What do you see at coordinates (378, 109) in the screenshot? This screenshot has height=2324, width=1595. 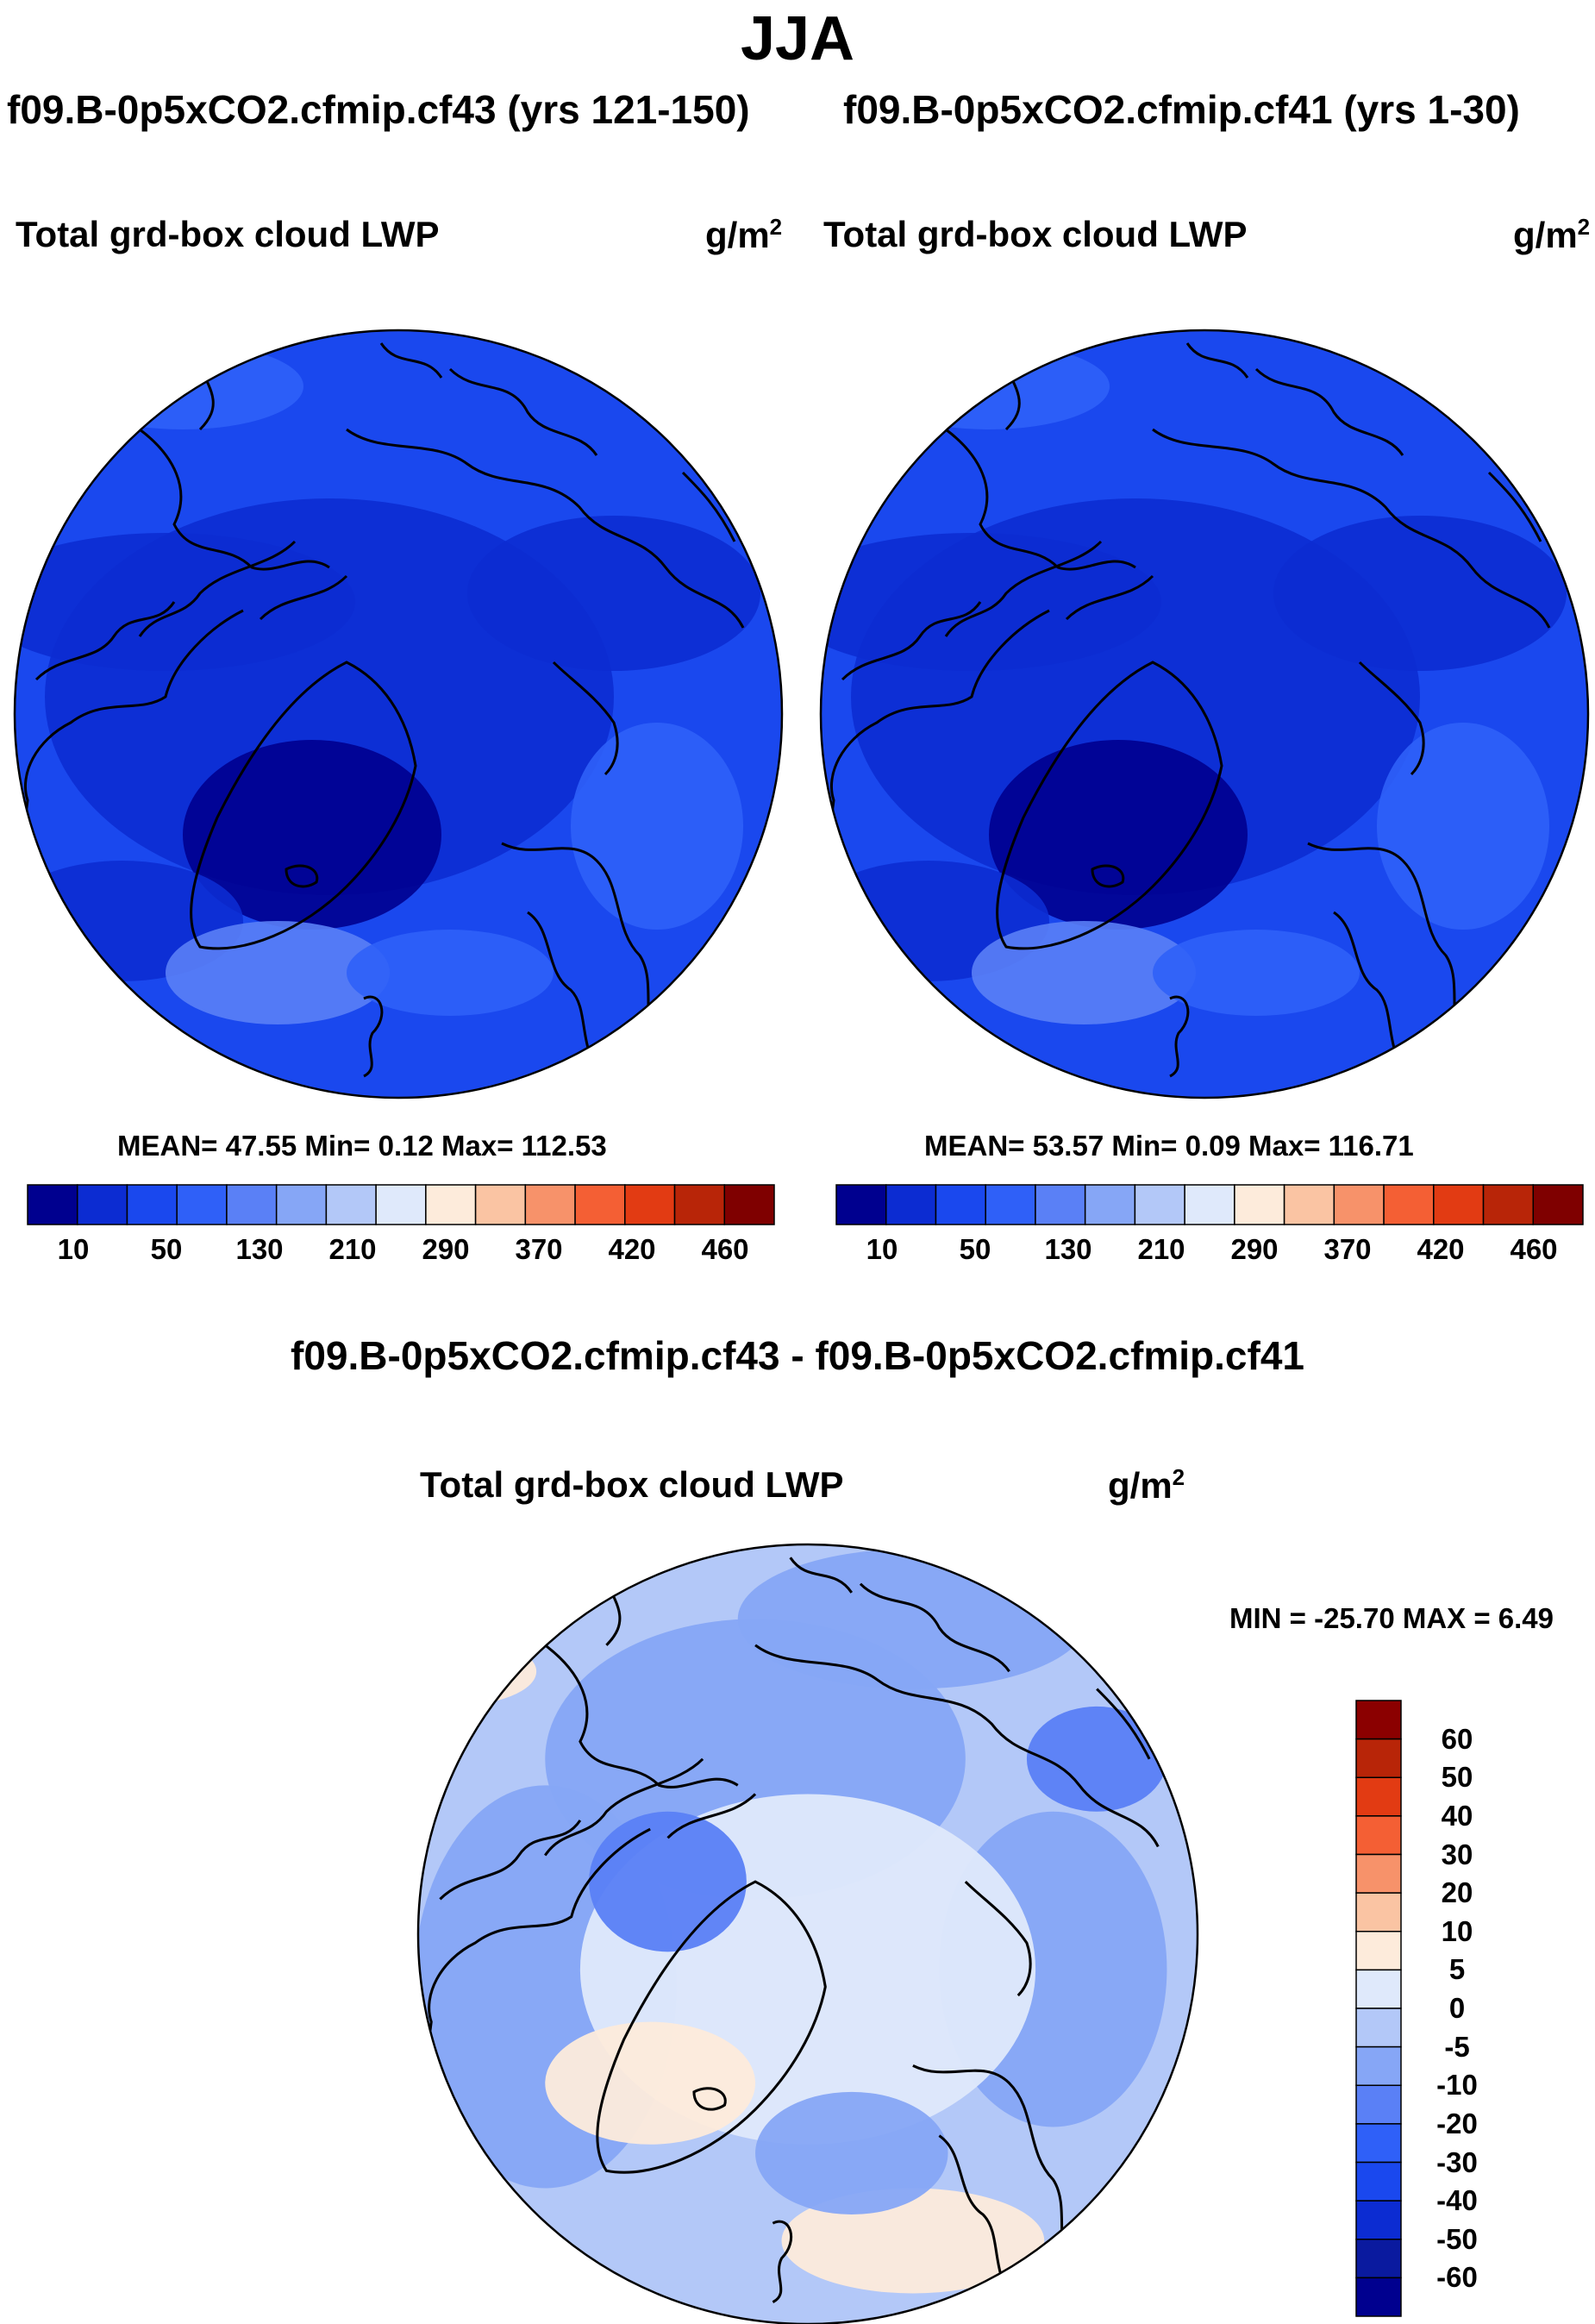 I see `left-run-title: f09.B-0p5xCO2.cfmip.cf43 (yrs 121-150)` at bounding box center [378, 109].